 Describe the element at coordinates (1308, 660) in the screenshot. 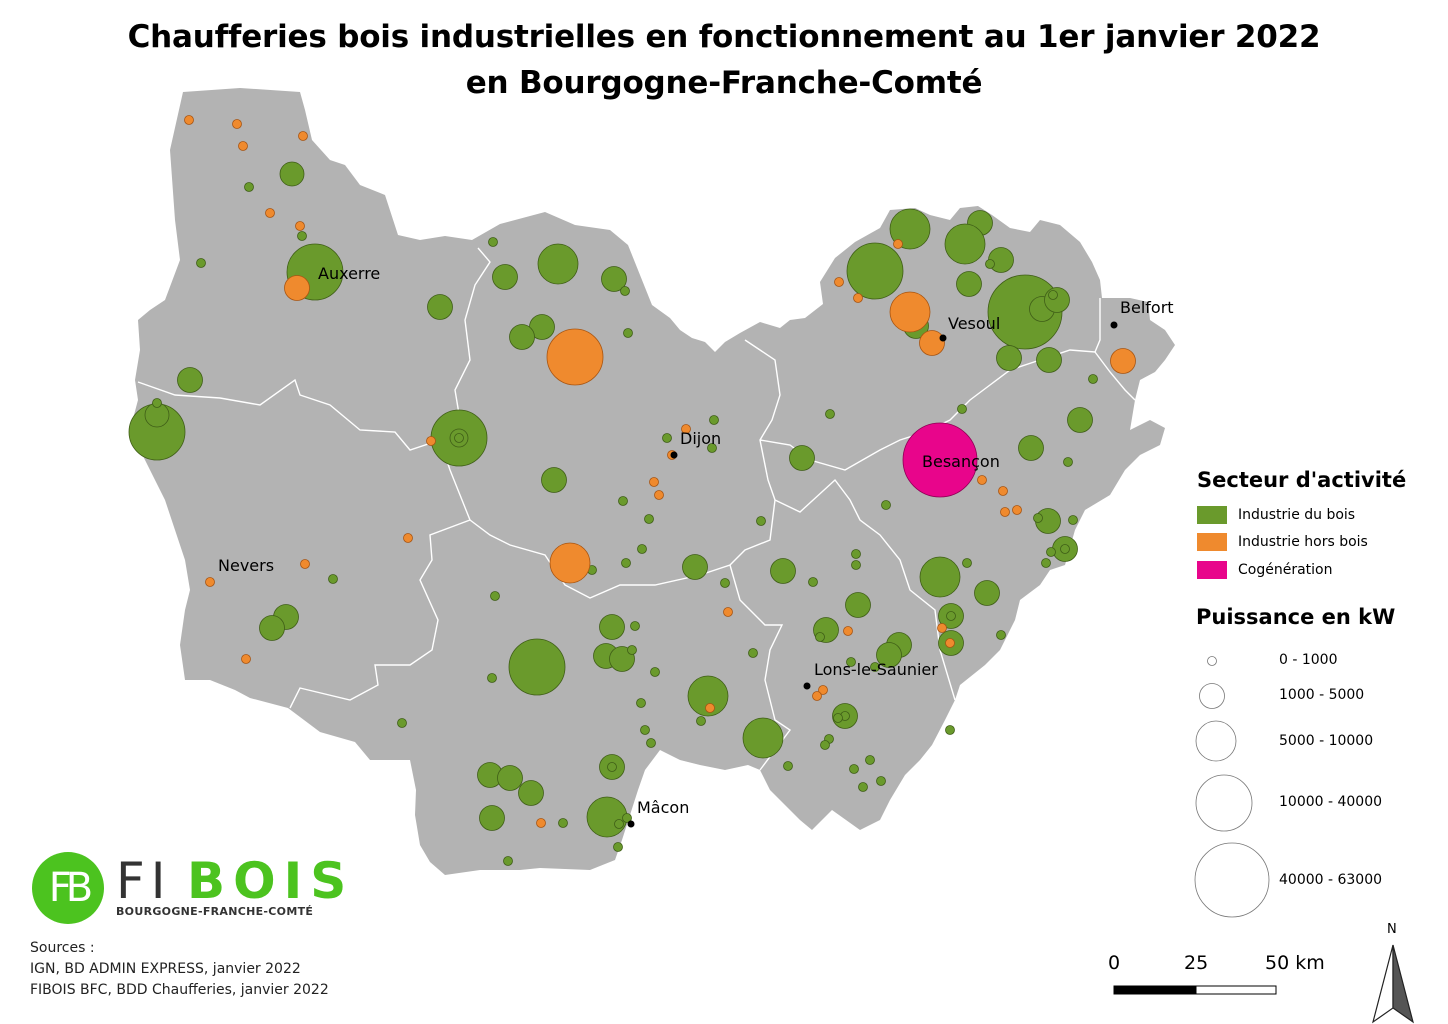

I see `power-class-label: 0 - 1000` at that location.